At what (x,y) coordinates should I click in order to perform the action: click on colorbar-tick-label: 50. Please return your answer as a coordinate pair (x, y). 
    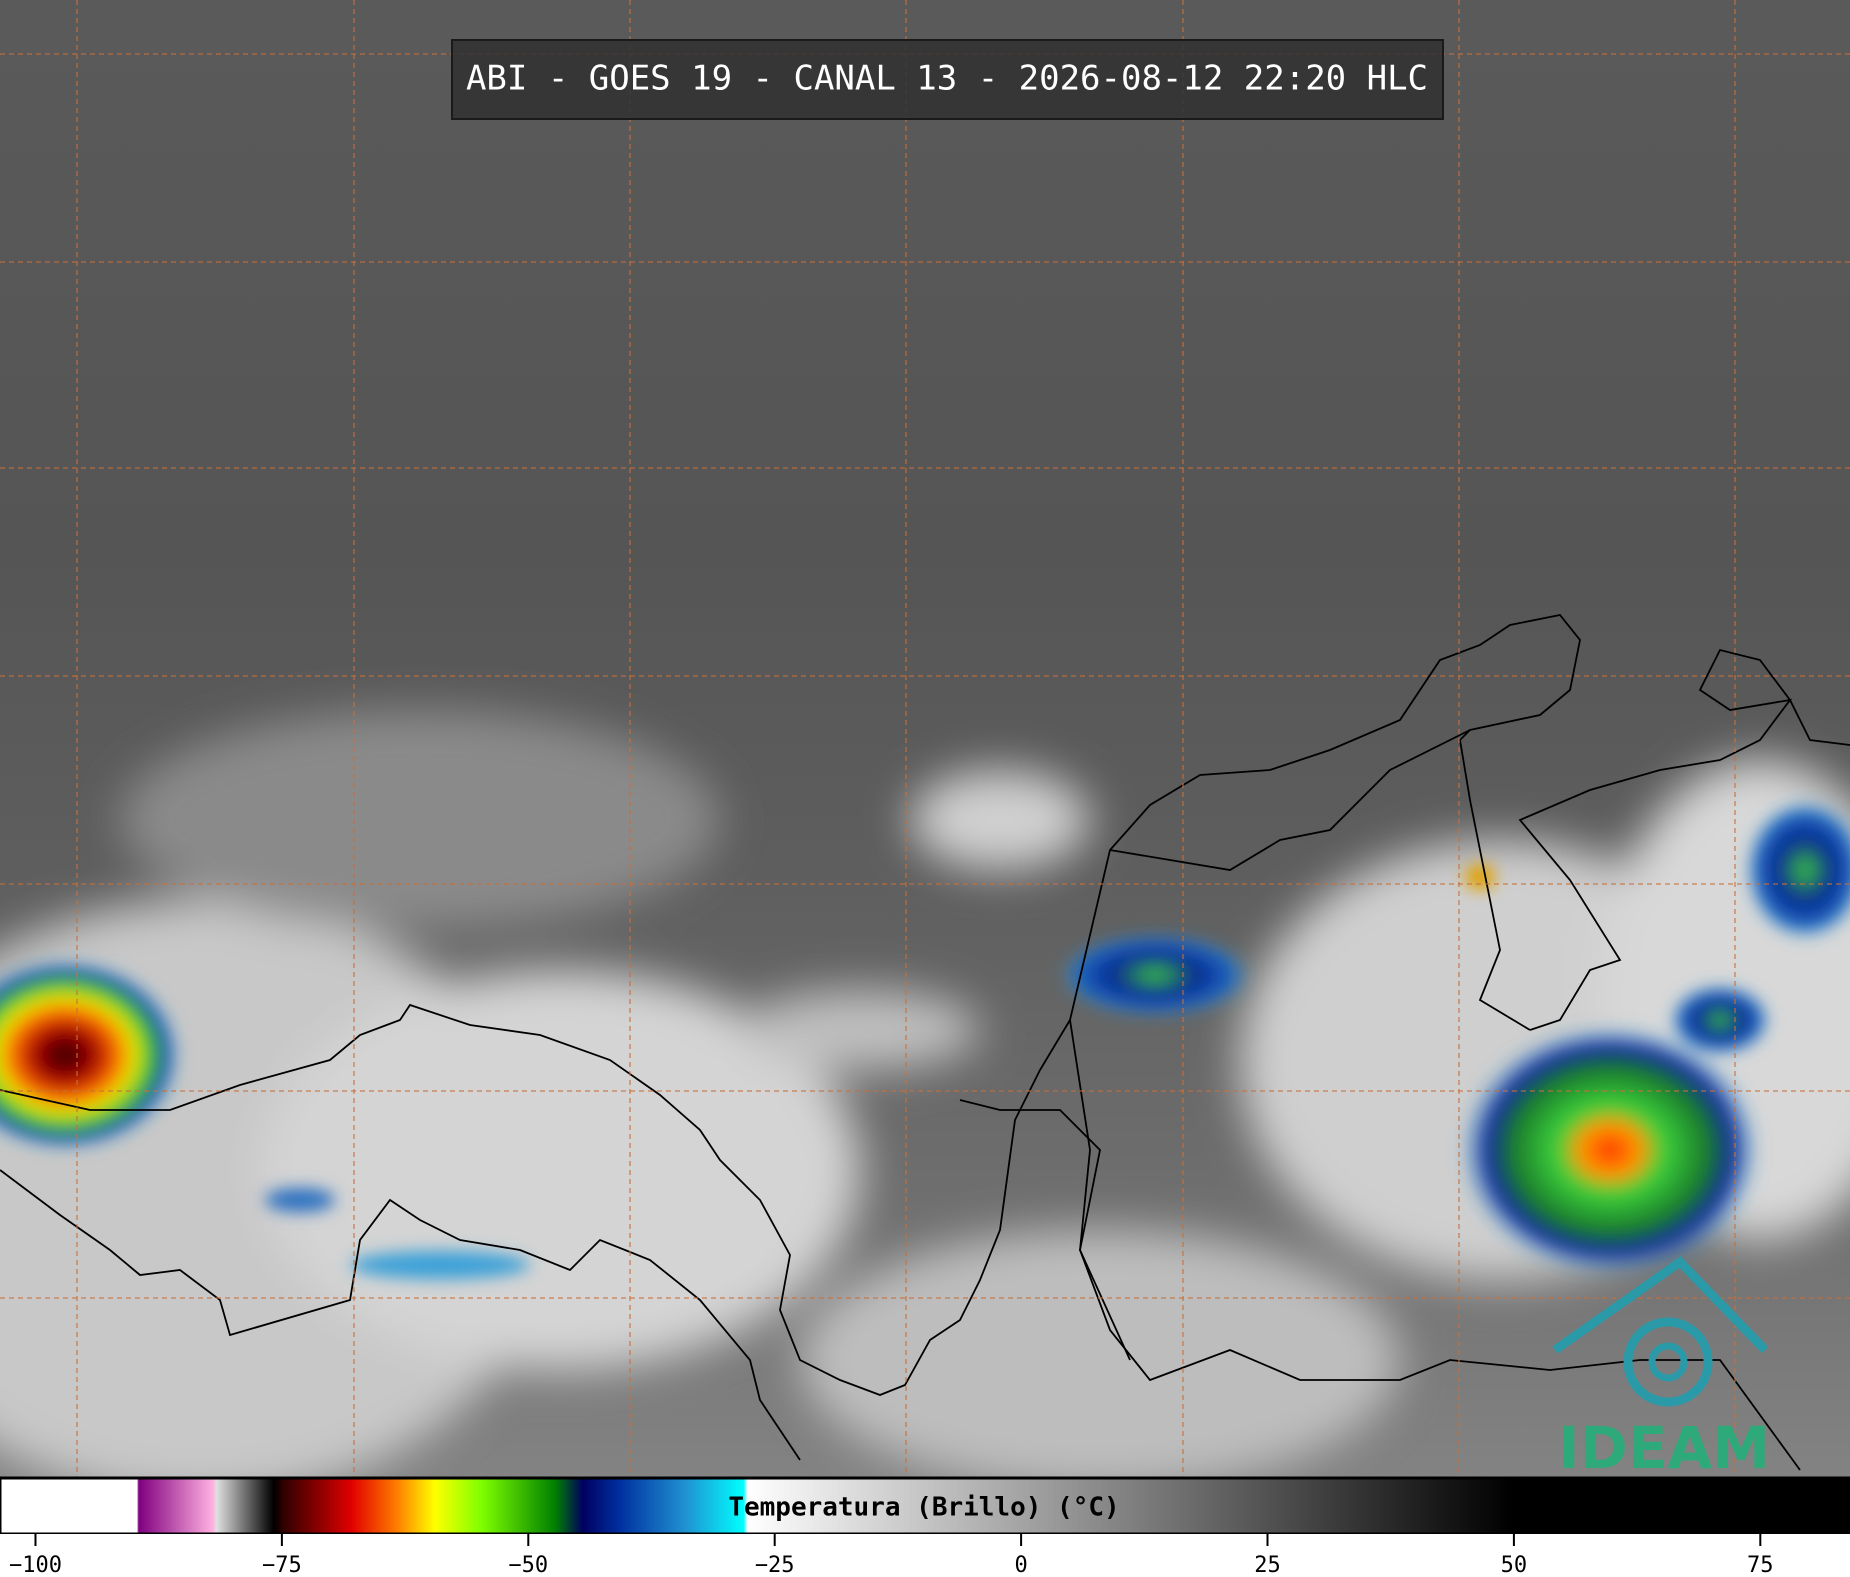
    Looking at the image, I should click on (1514, 1565).